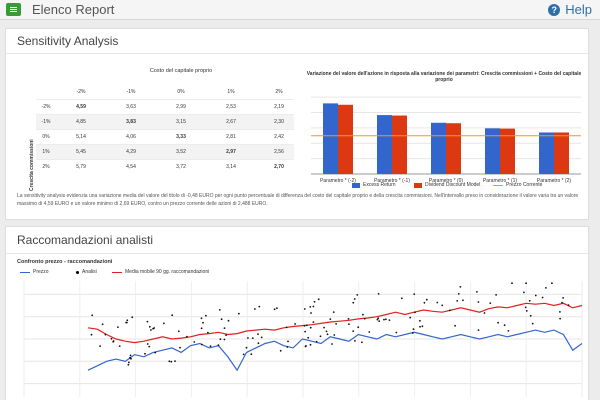  I want to click on prezzo-line, so click(335, 350).